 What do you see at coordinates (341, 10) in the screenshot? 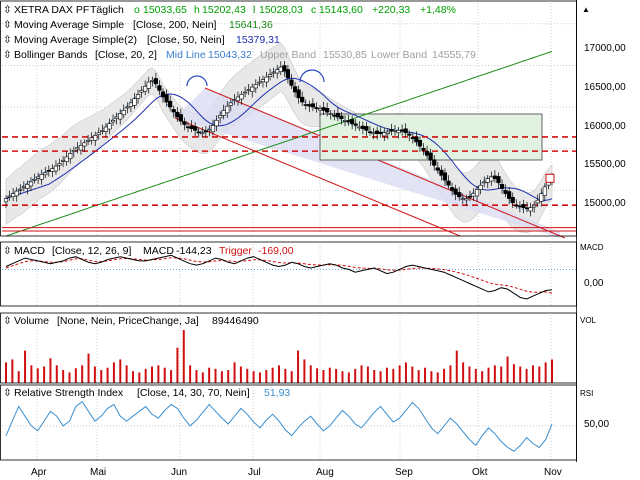
I see `close-value: 15143,60` at bounding box center [341, 10].